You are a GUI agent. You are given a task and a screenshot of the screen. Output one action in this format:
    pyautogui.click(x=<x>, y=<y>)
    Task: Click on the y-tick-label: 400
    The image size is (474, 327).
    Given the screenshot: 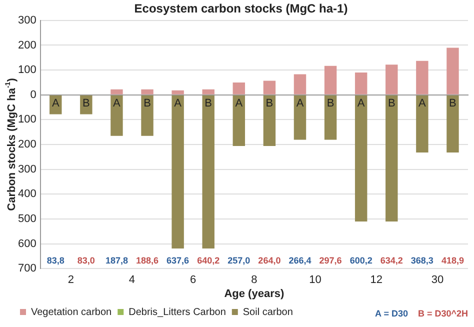 What is the action you would take?
    pyautogui.click(x=27, y=194)
    